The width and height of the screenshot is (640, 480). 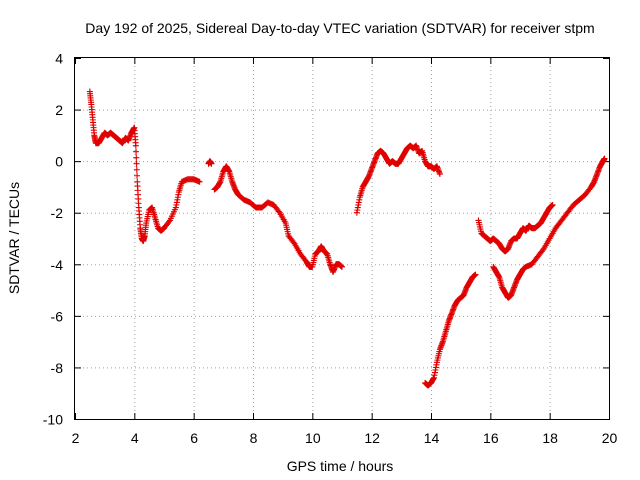 I want to click on x-tick-label: 2, so click(x=76, y=438).